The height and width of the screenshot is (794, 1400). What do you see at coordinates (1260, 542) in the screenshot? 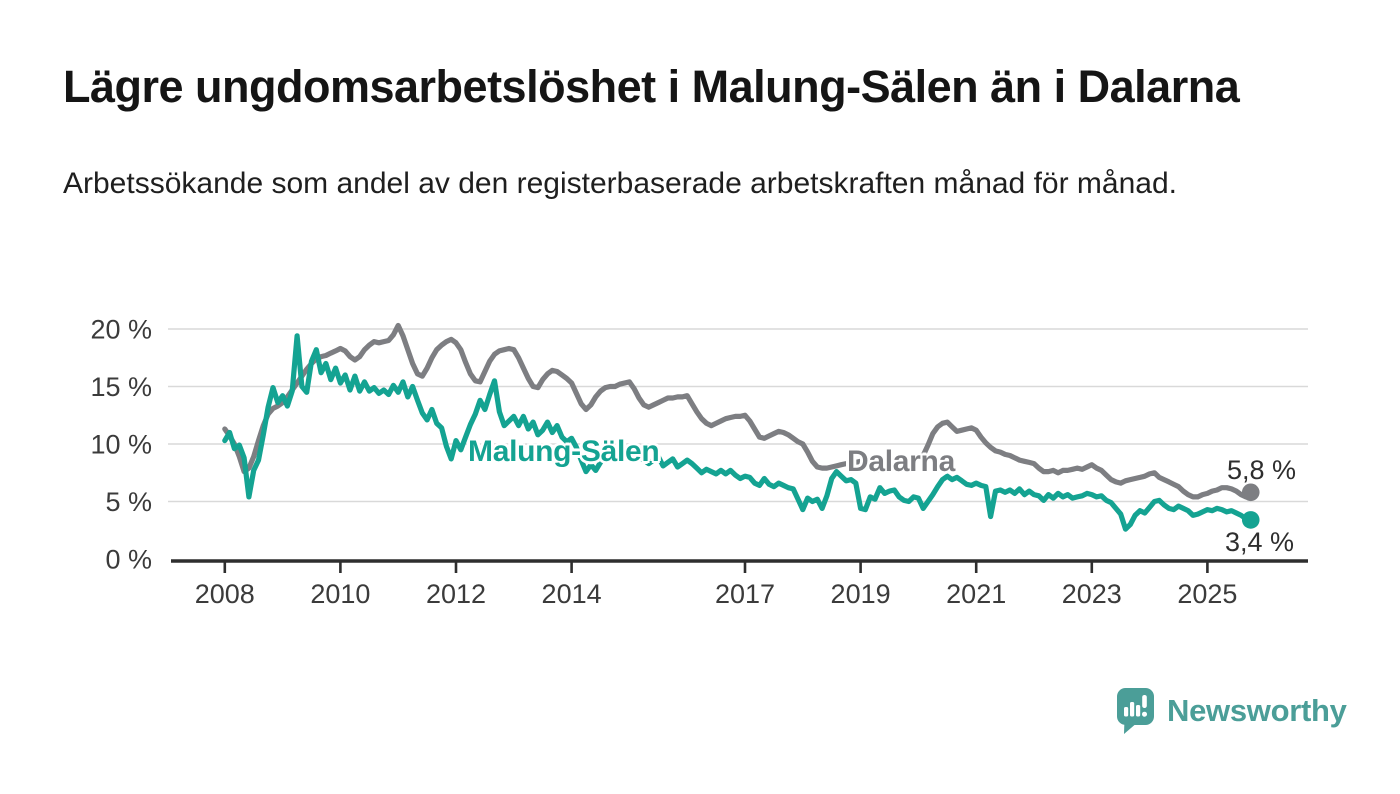
I see `end-value-label-malung-salen: 3,4 %` at bounding box center [1260, 542].